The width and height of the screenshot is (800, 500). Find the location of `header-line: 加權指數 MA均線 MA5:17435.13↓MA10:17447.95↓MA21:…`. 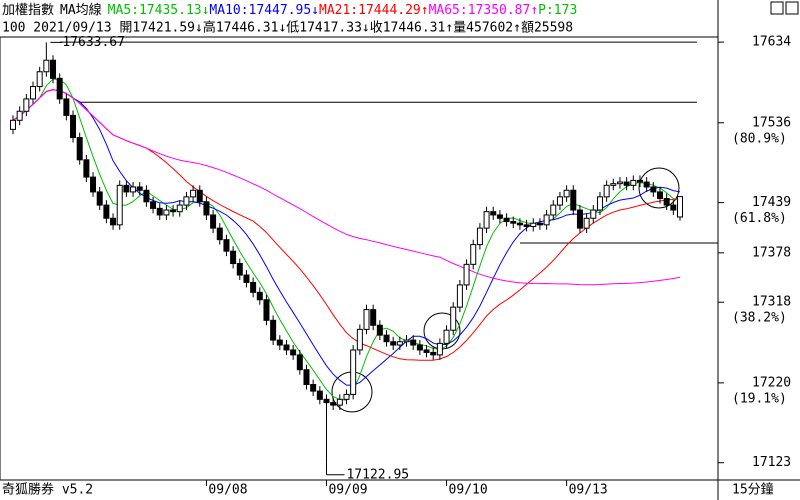

header-line: 加權指數 MA均線 MA5:17435.13↓MA10:17447.95↓MA21:… is located at coordinates (289, 10).